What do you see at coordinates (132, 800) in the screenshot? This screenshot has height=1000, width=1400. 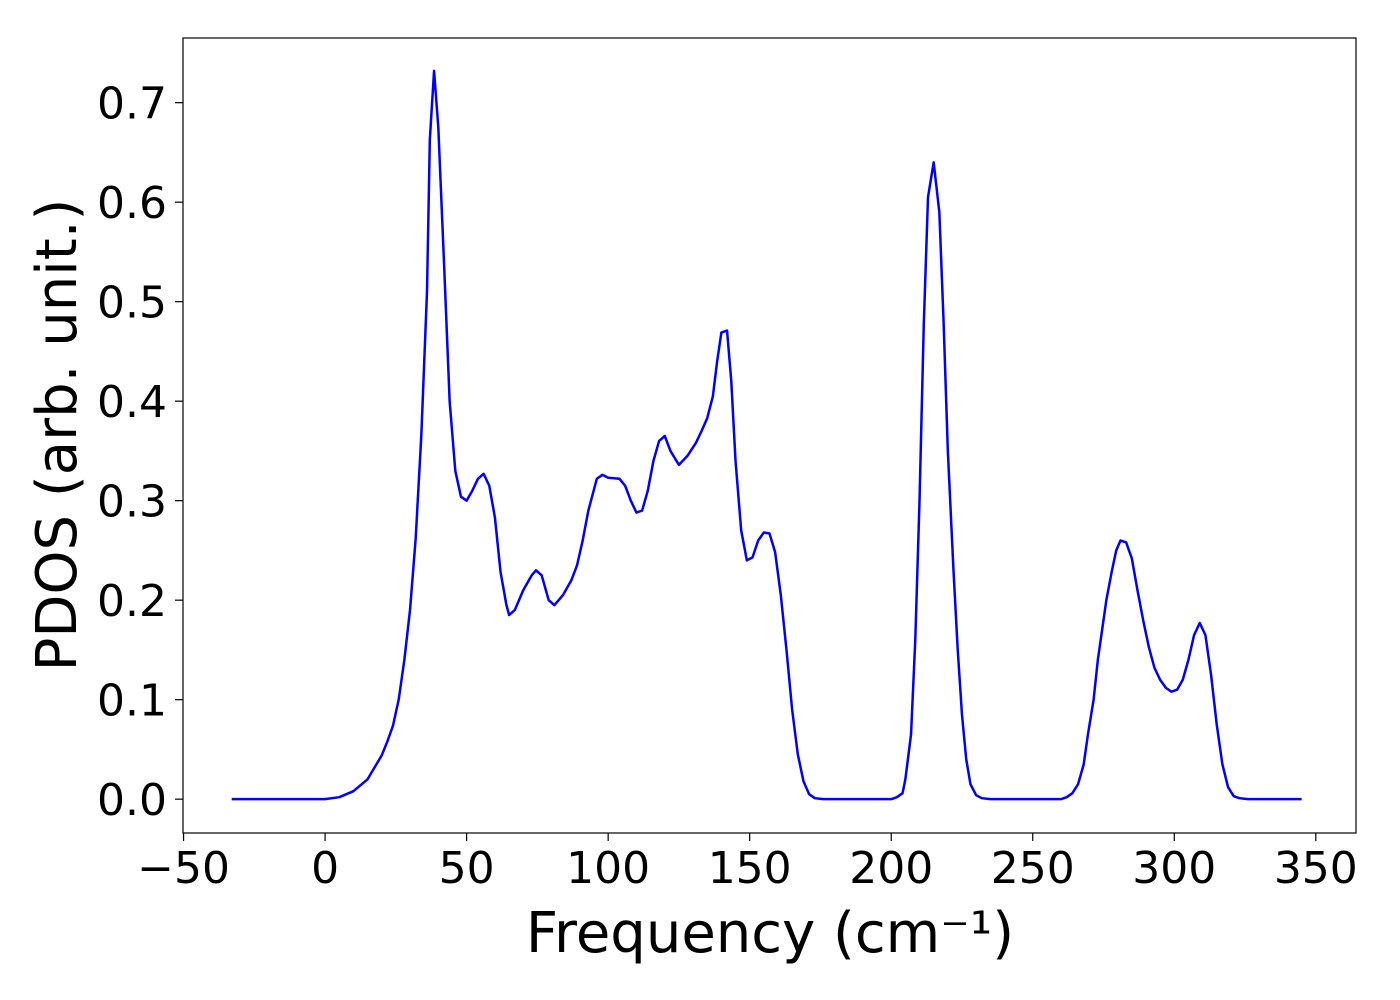 I see `y-tick-label: 0.0` at bounding box center [132, 800].